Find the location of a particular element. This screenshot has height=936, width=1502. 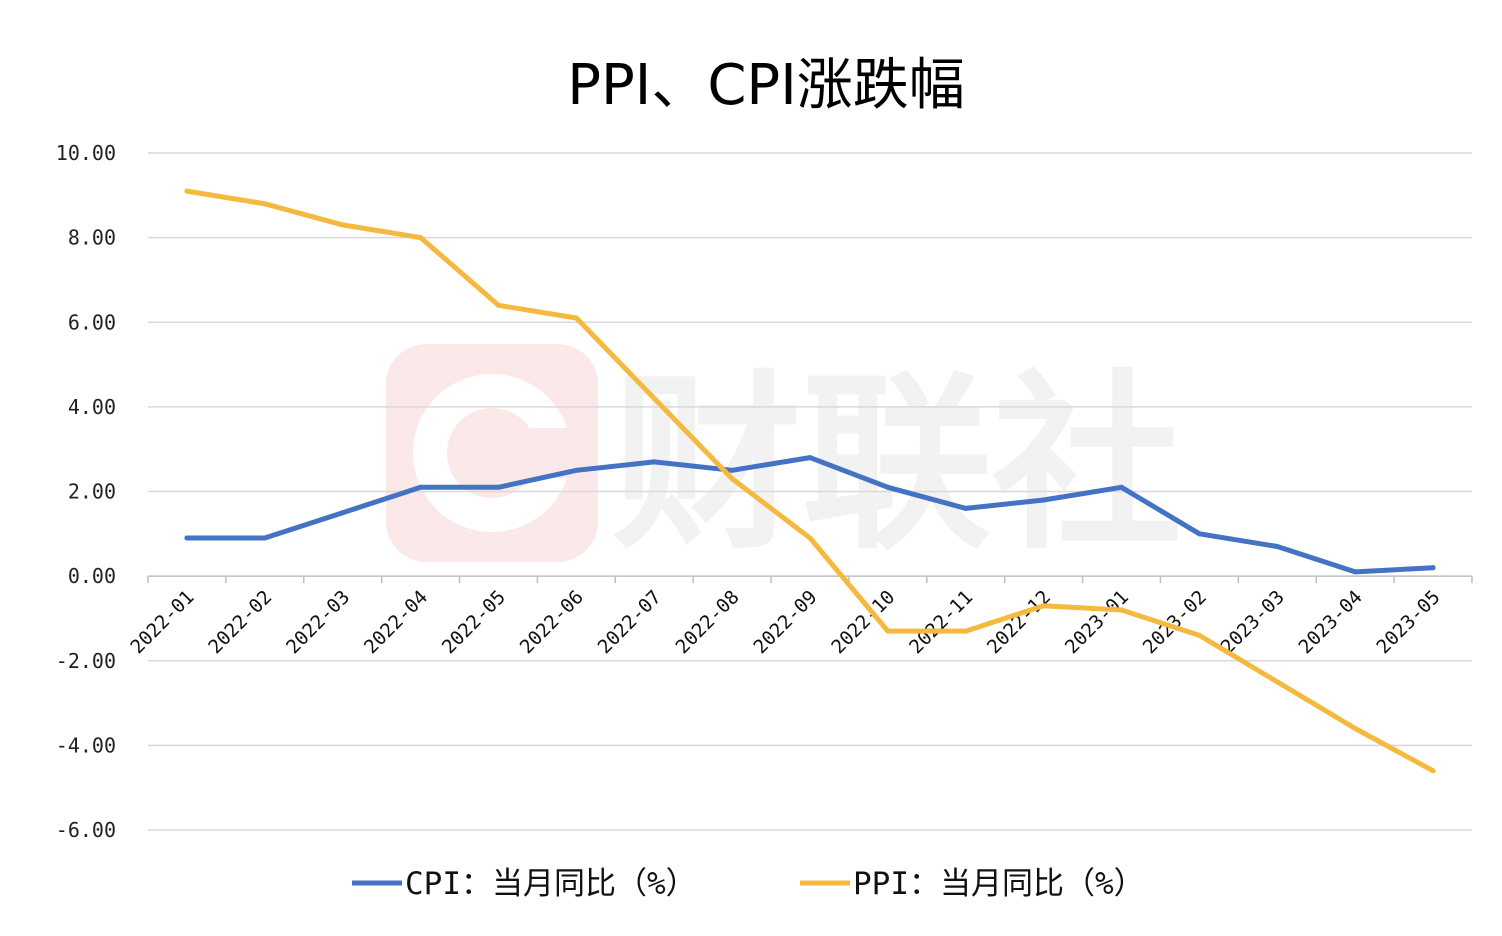

x-tick-label-12: 2023-01 is located at coordinates (1097, 622).